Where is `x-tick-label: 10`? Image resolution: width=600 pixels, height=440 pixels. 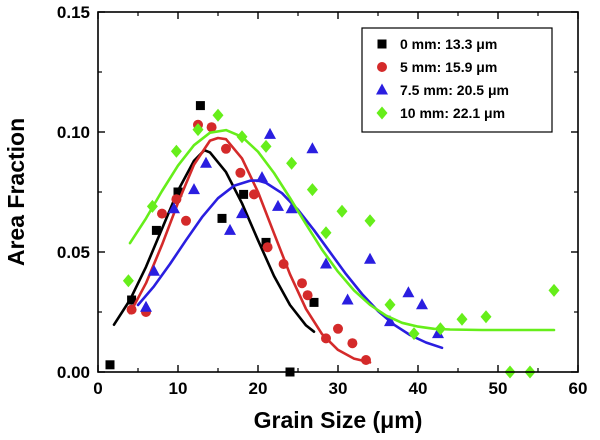 x-tick-label: 10 is located at coordinates (178, 388).